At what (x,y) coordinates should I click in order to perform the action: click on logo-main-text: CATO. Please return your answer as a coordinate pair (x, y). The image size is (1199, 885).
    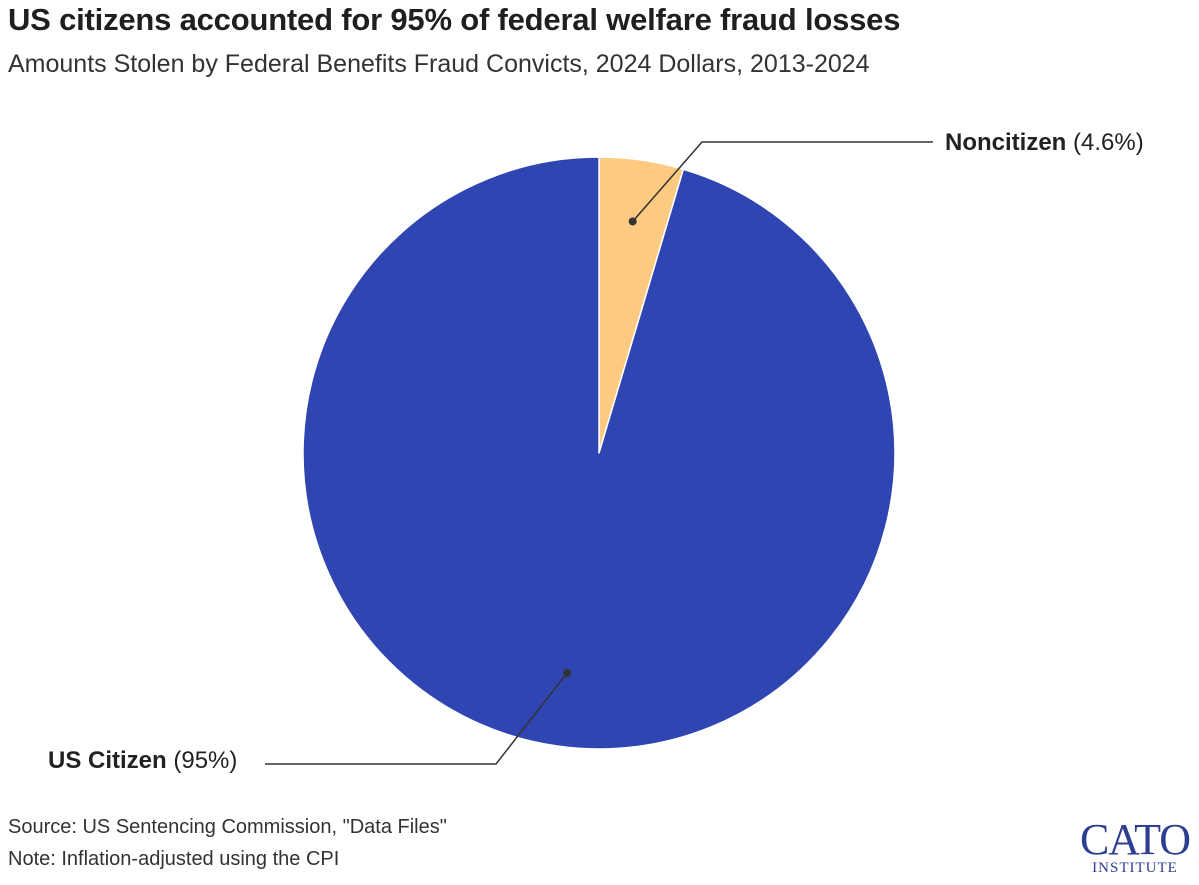
    Looking at the image, I should click on (1135, 839).